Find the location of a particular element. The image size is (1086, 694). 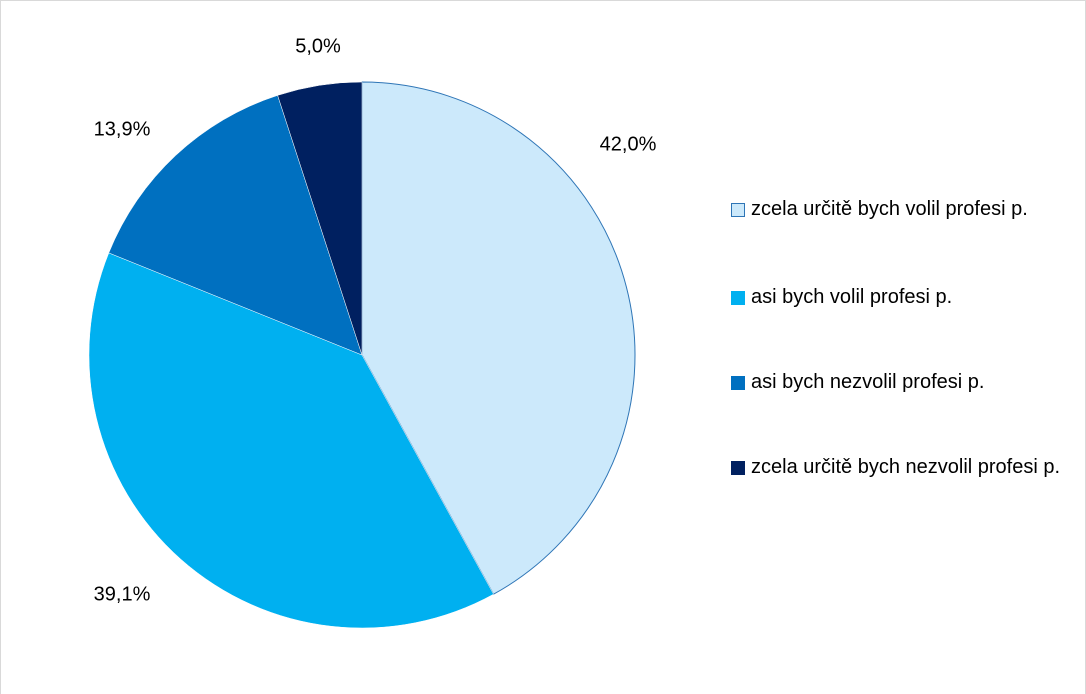

data-label: 39,1% is located at coordinates (122, 594).